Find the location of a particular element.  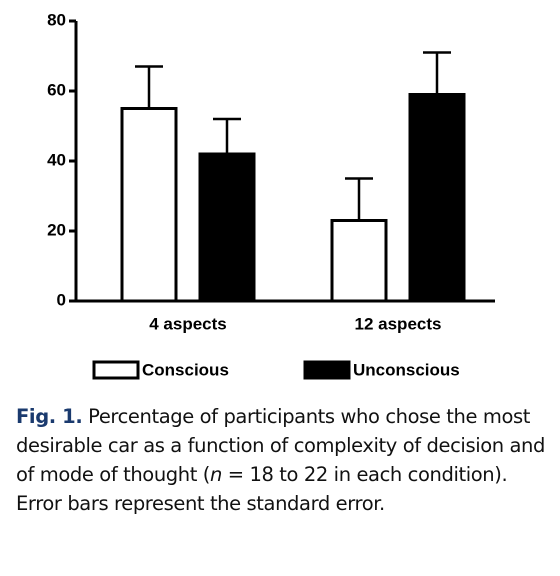

legend-label: Conscious is located at coordinates (185, 369).